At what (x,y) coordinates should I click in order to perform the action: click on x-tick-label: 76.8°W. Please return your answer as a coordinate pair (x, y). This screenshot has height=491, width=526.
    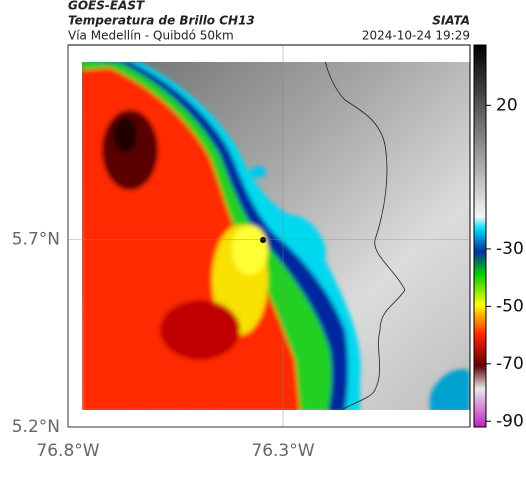
    Looking at the image, I should click on (67, 451).